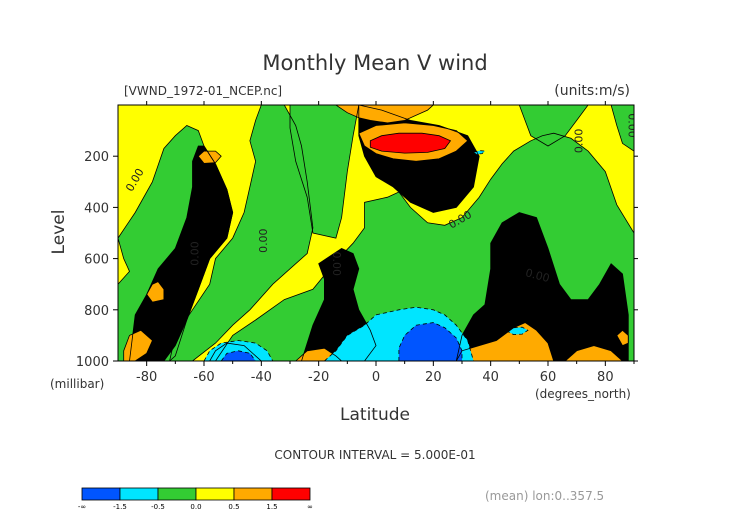 Image resolution: width=752 pixels, height=532 pixels. Describe the element at coordinates (158, 507) in the screenshot. I see `colorbar-label-2: -0.5` at that location.